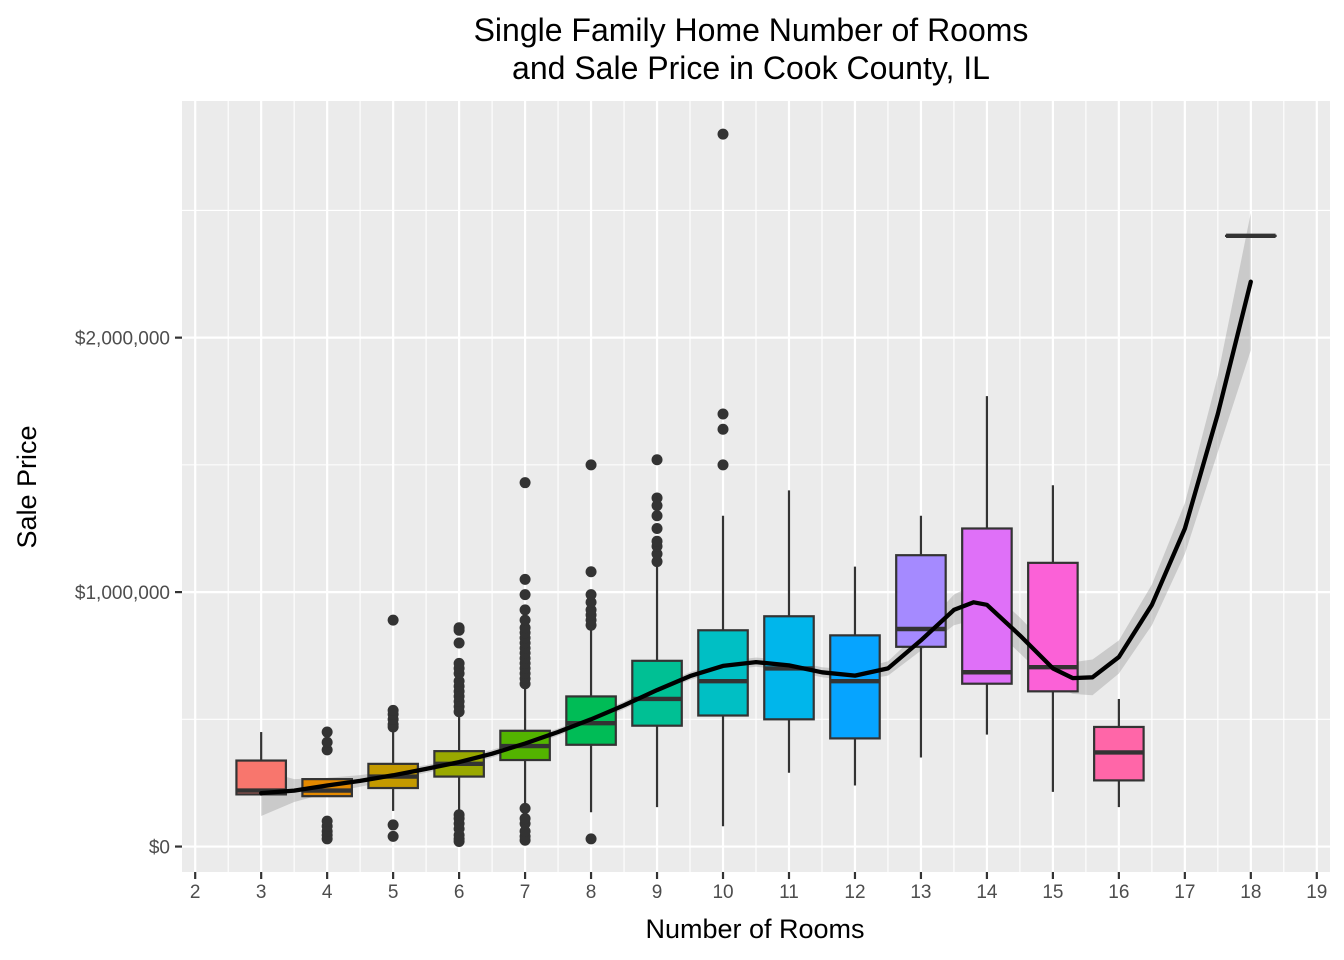  What do you see at coordinates (27, 486) in the screenshot?
I see `y-axis-title: Sale Price` at bounding box center [27, 486].